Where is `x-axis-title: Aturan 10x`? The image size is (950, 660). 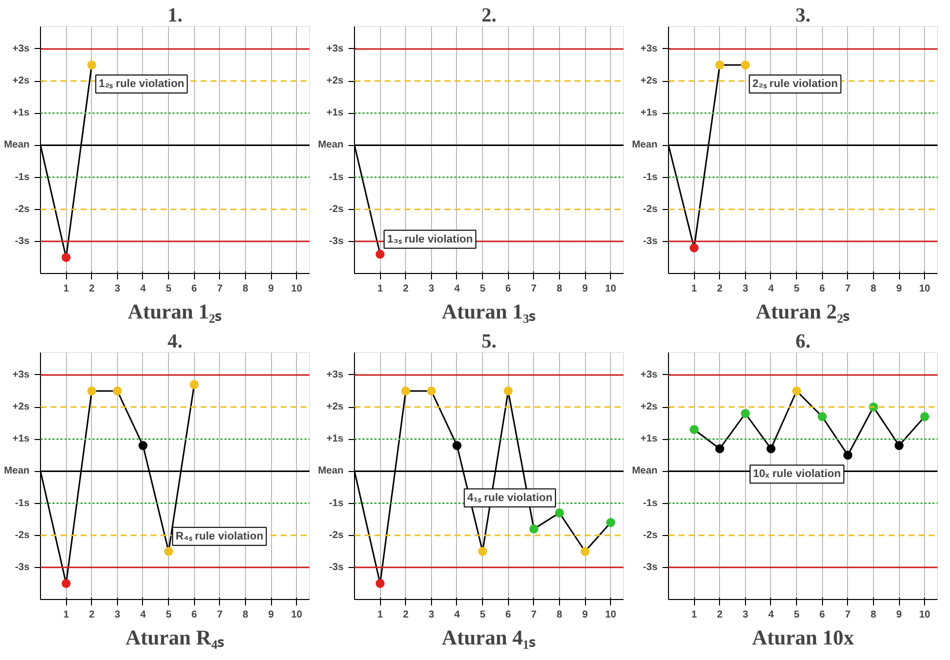 x-axis-title: Aturan 10x is located at coordinates (803, 638).